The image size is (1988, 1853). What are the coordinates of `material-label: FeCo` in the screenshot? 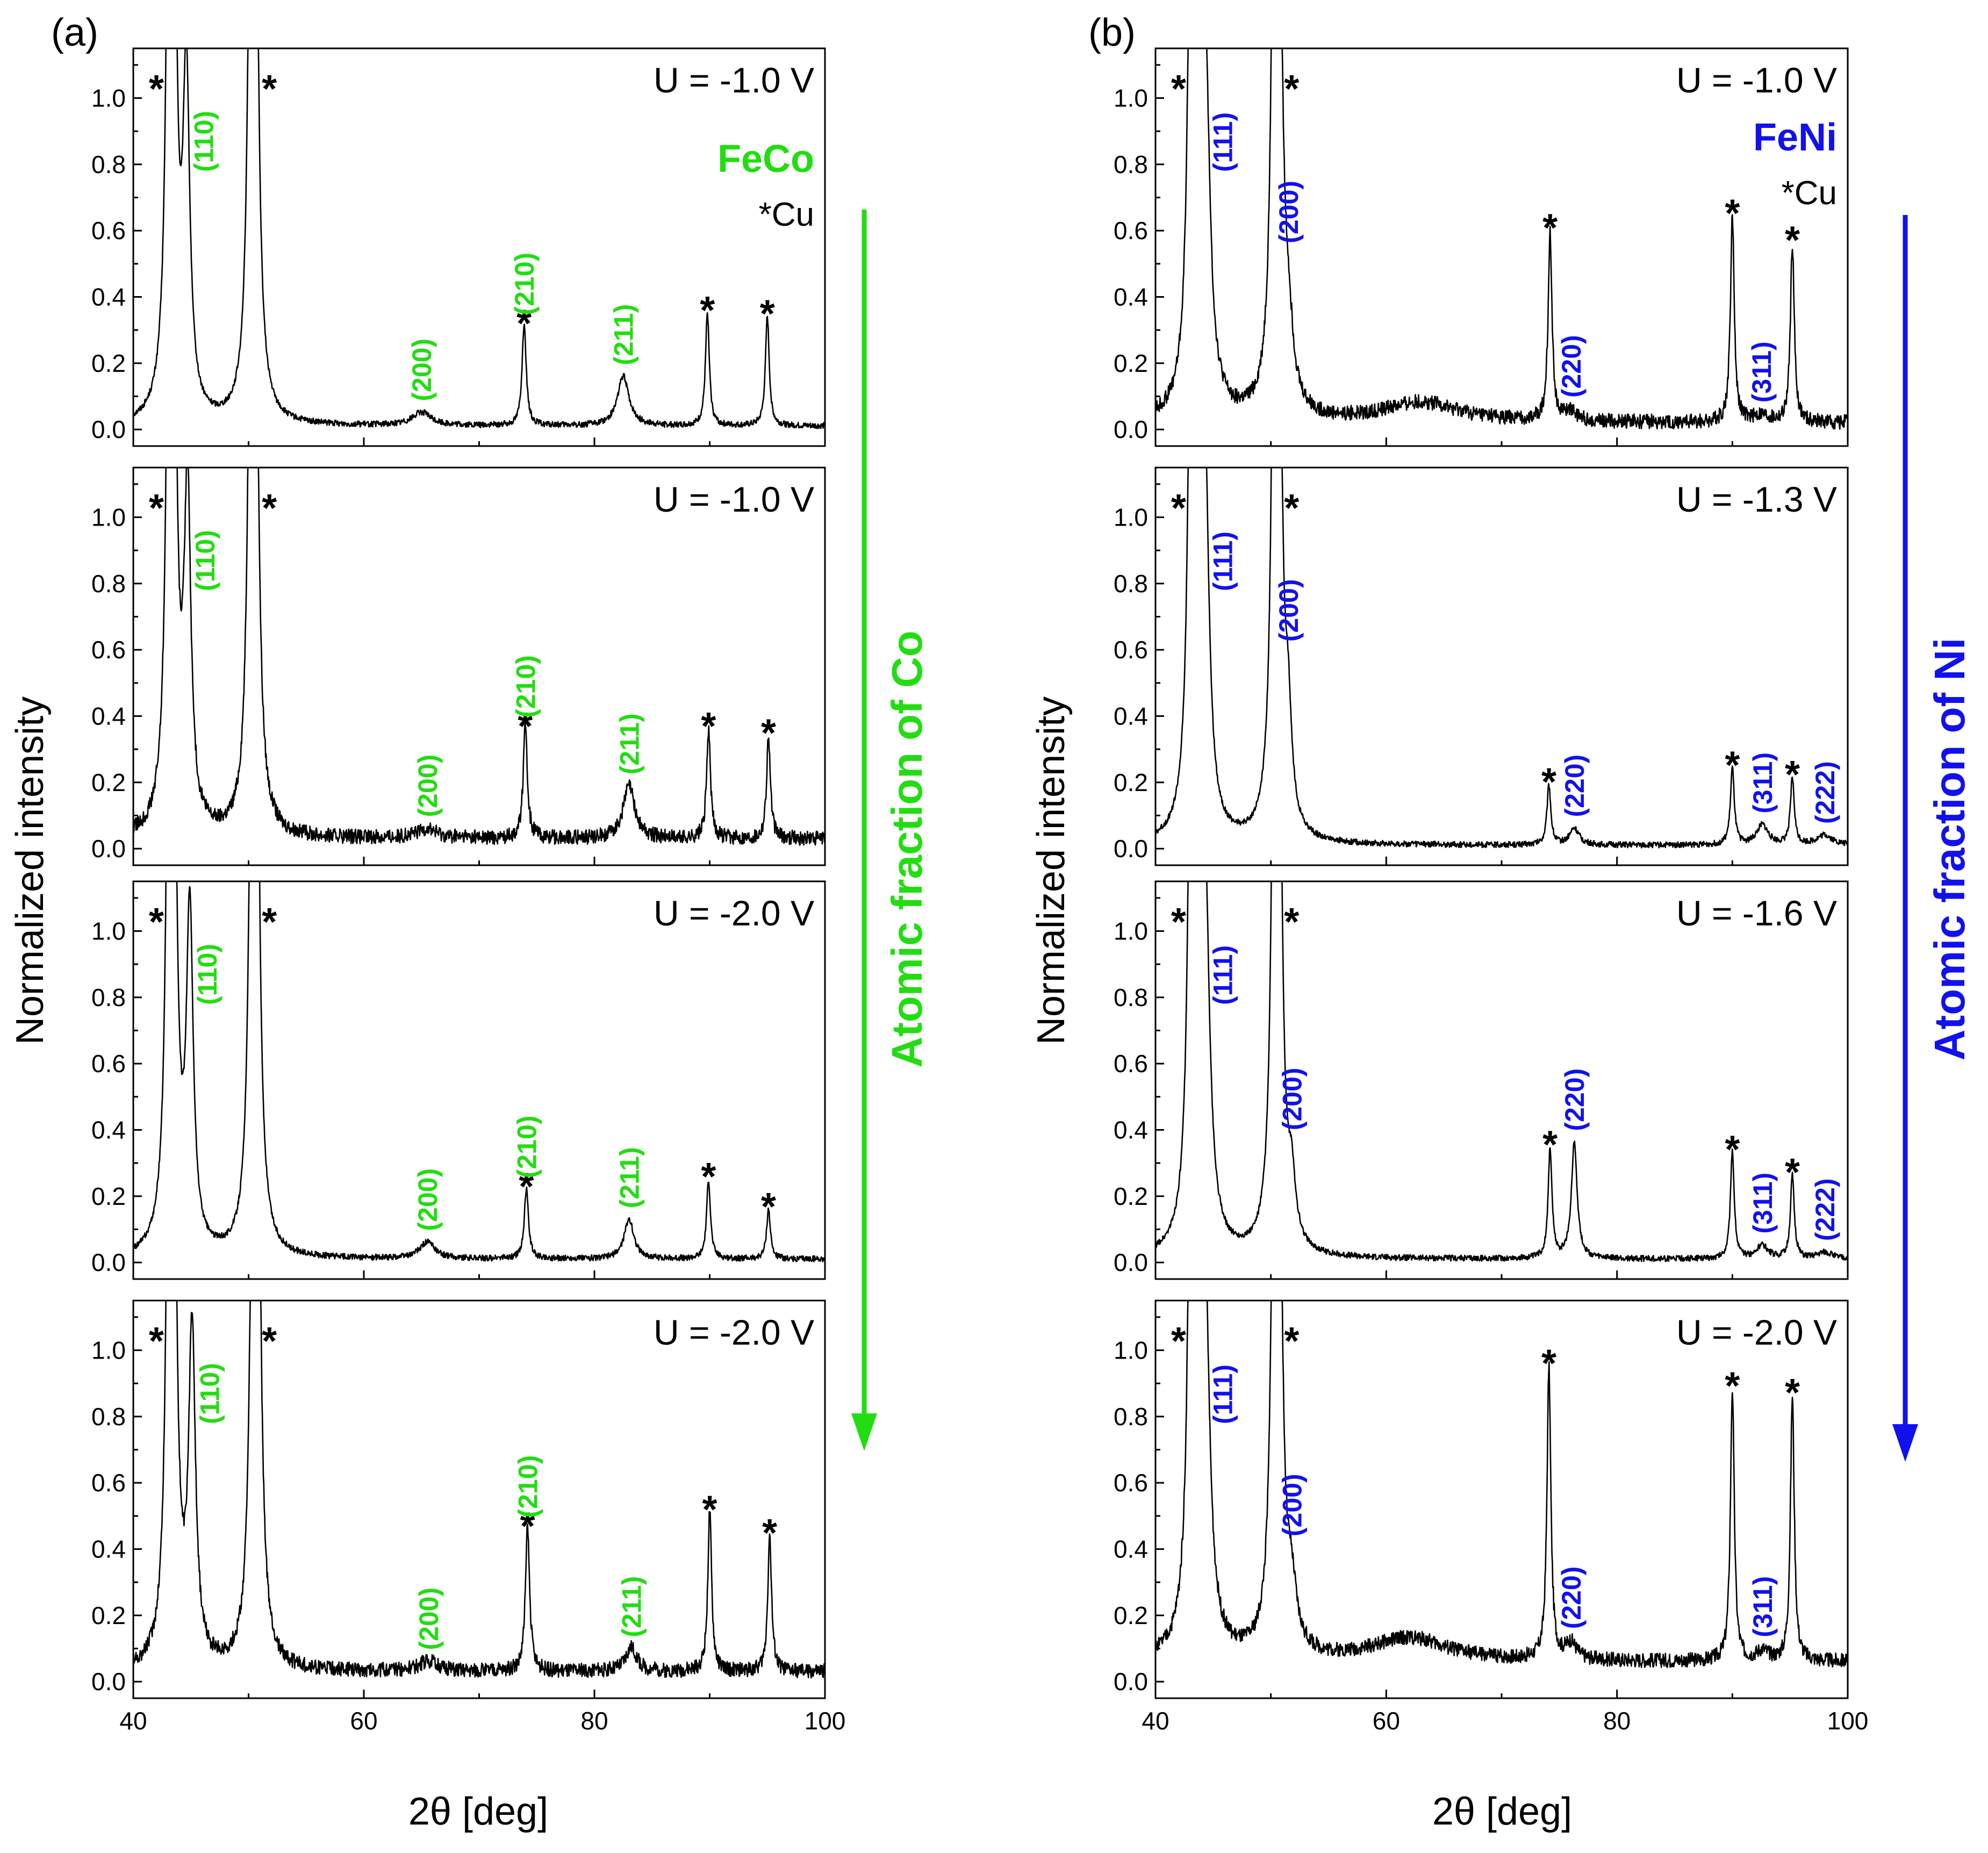 It's located at (765, 159).